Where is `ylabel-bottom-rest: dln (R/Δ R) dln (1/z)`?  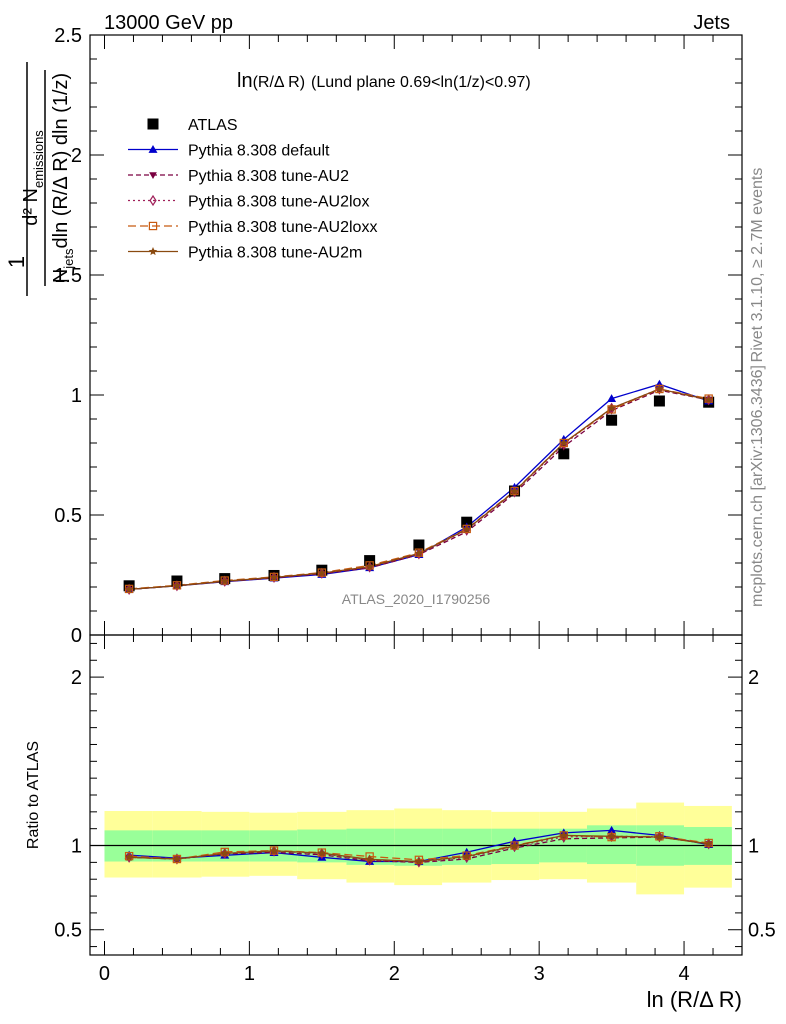 ylabel-bottom-rest: dln (R/Δ R) dln (1/z) is located at coordinates (61, 161).